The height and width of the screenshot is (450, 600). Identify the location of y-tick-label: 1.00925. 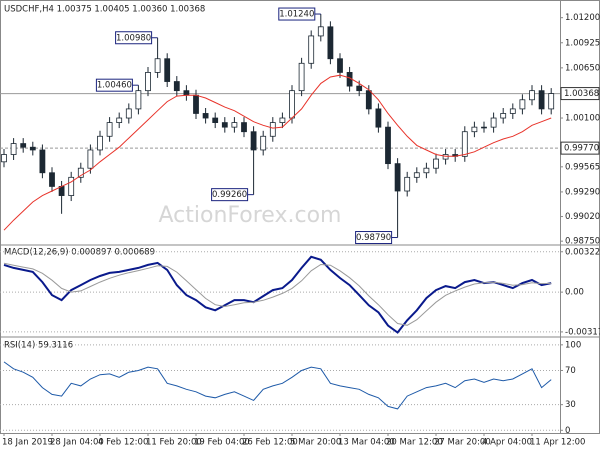
(582, 43).